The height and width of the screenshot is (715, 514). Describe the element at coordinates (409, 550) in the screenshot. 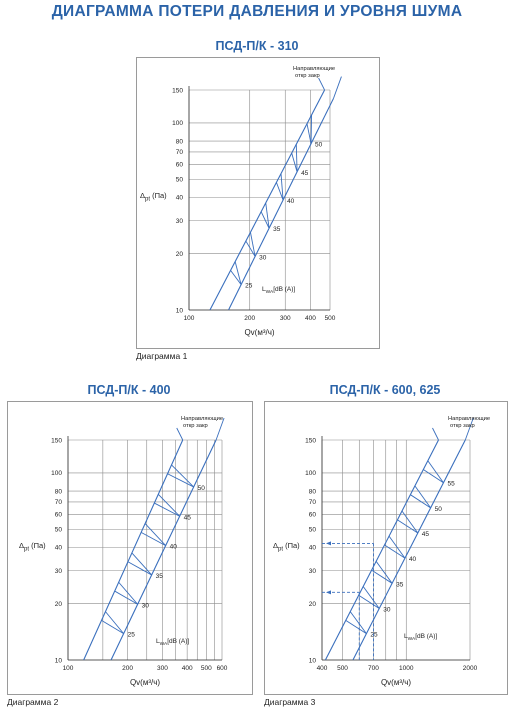

I see `series-line-zakr` at that location.